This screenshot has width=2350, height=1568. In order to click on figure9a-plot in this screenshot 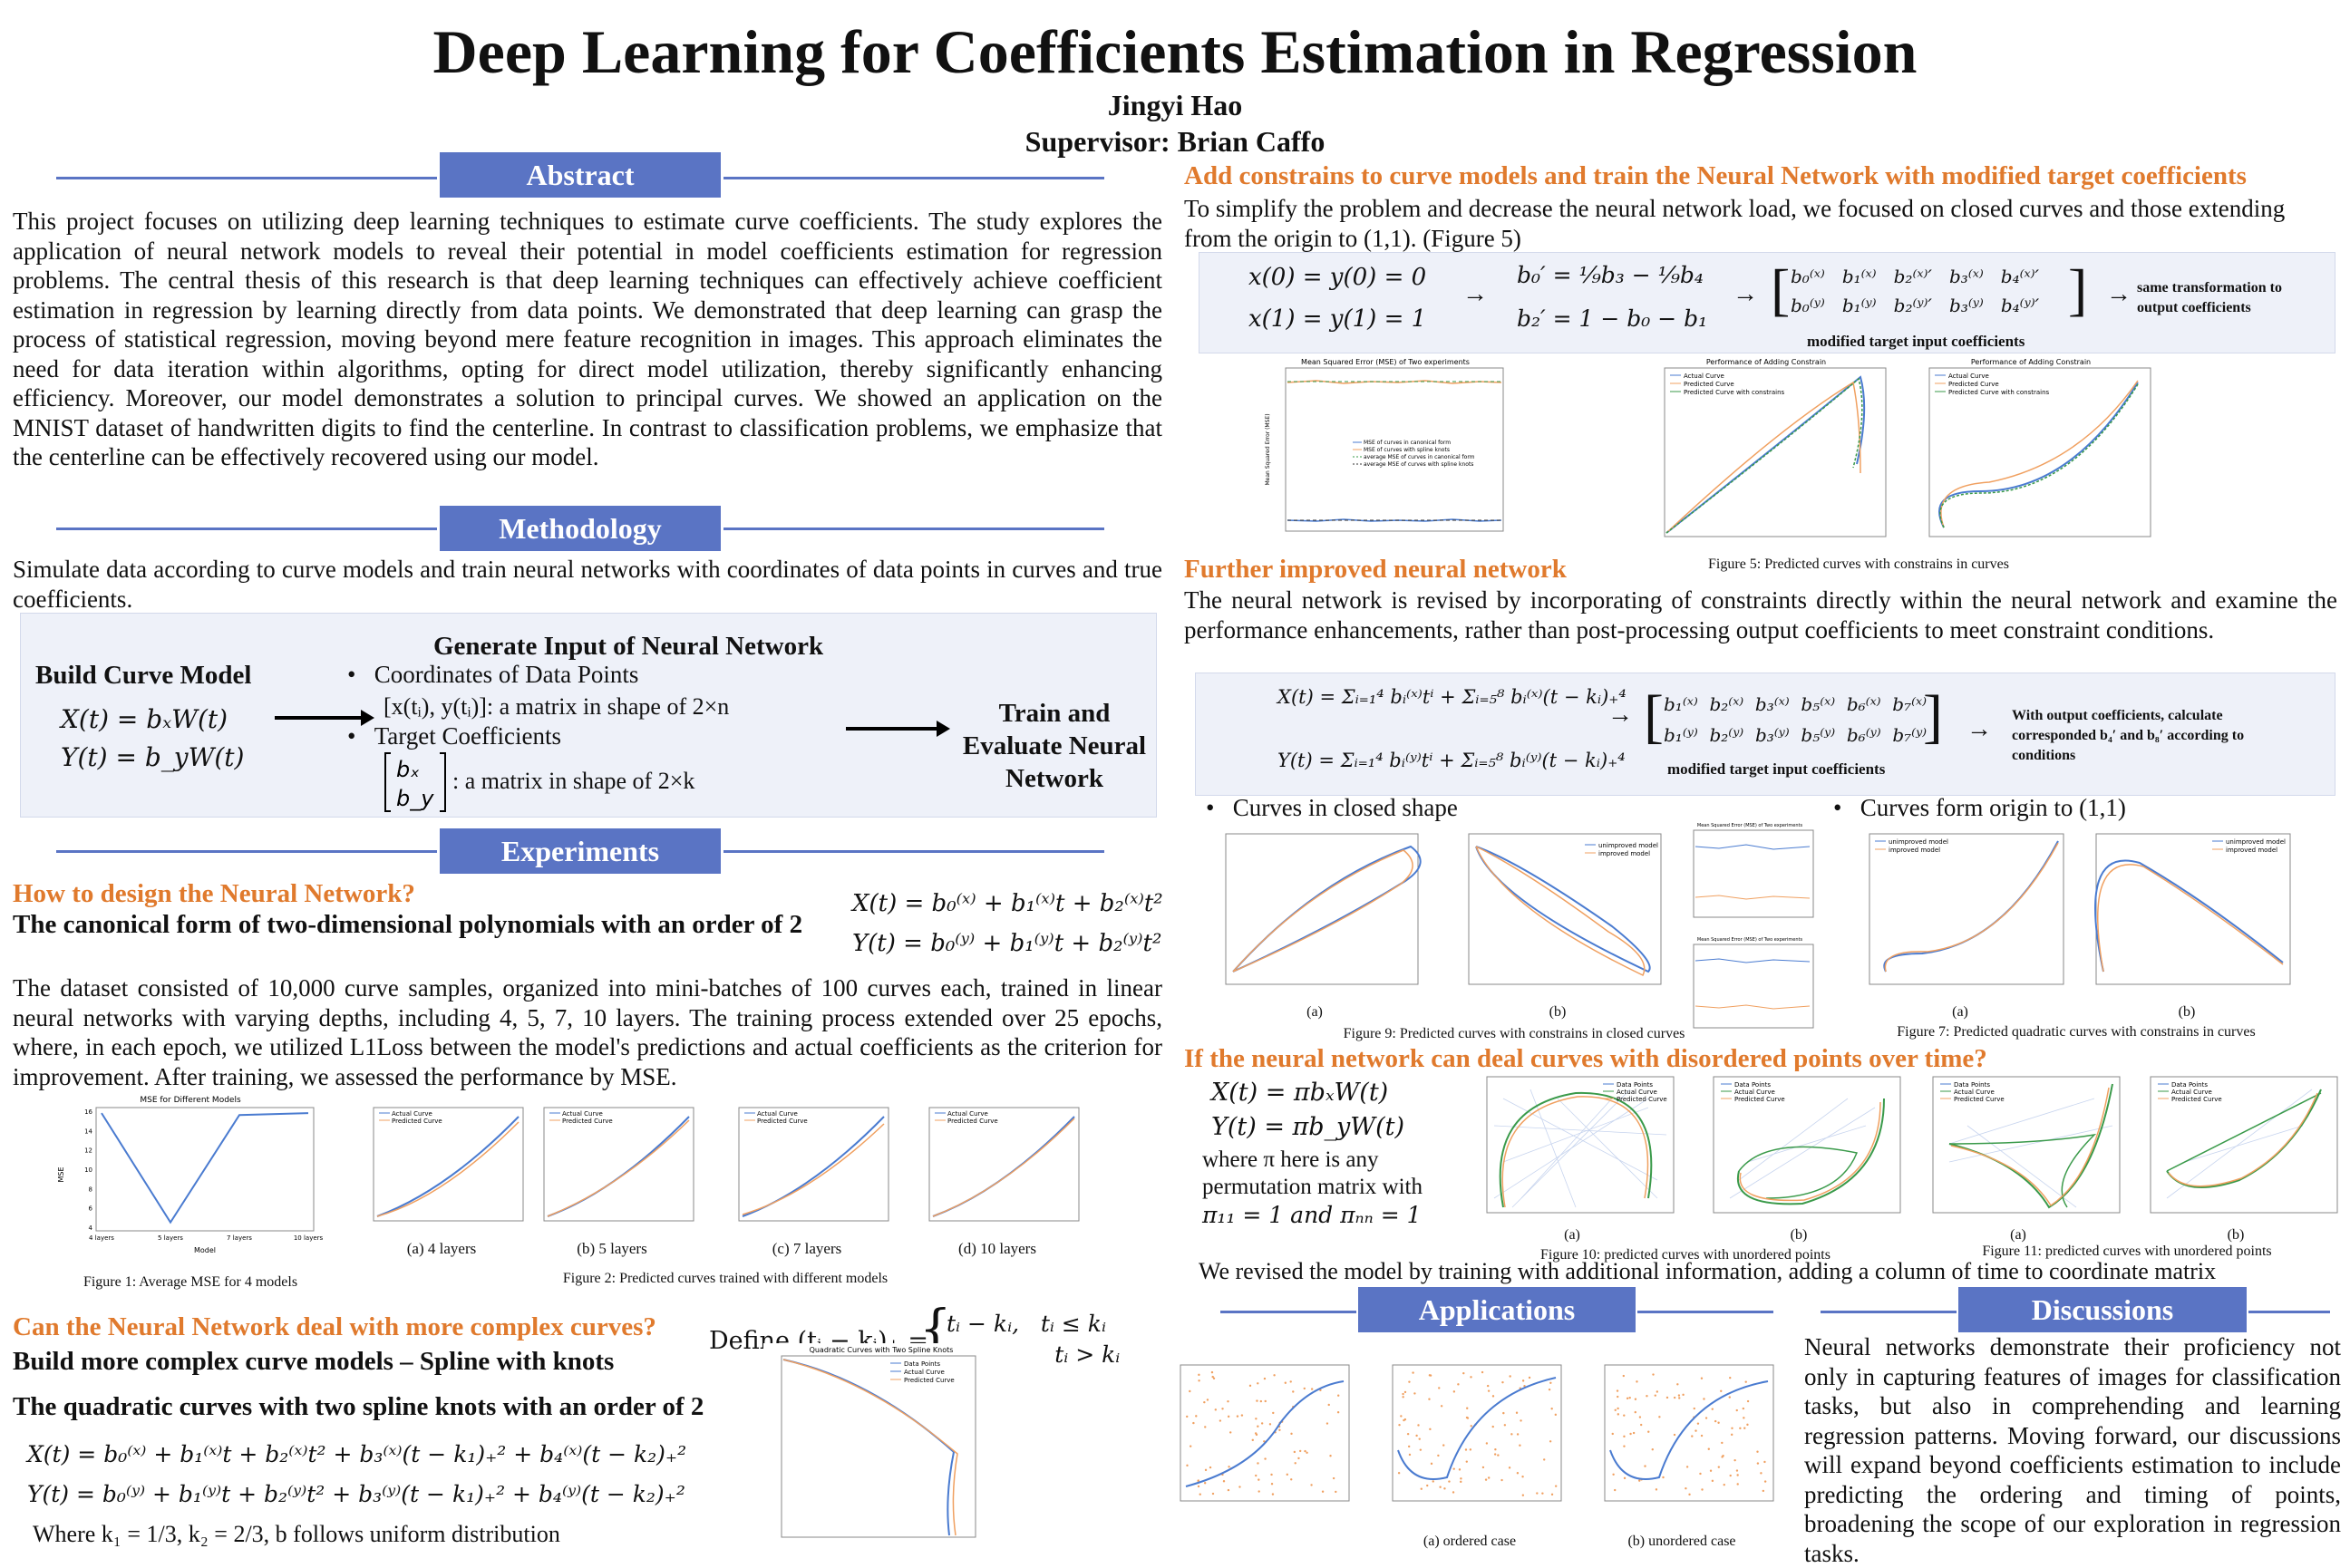, I will do `click(1315, 913)`.